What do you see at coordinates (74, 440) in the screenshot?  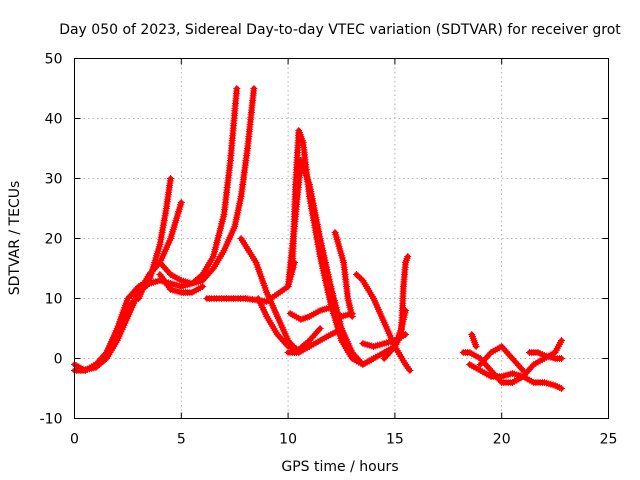 I see `x-tick-label: 0` at bounding box center [74, 440].